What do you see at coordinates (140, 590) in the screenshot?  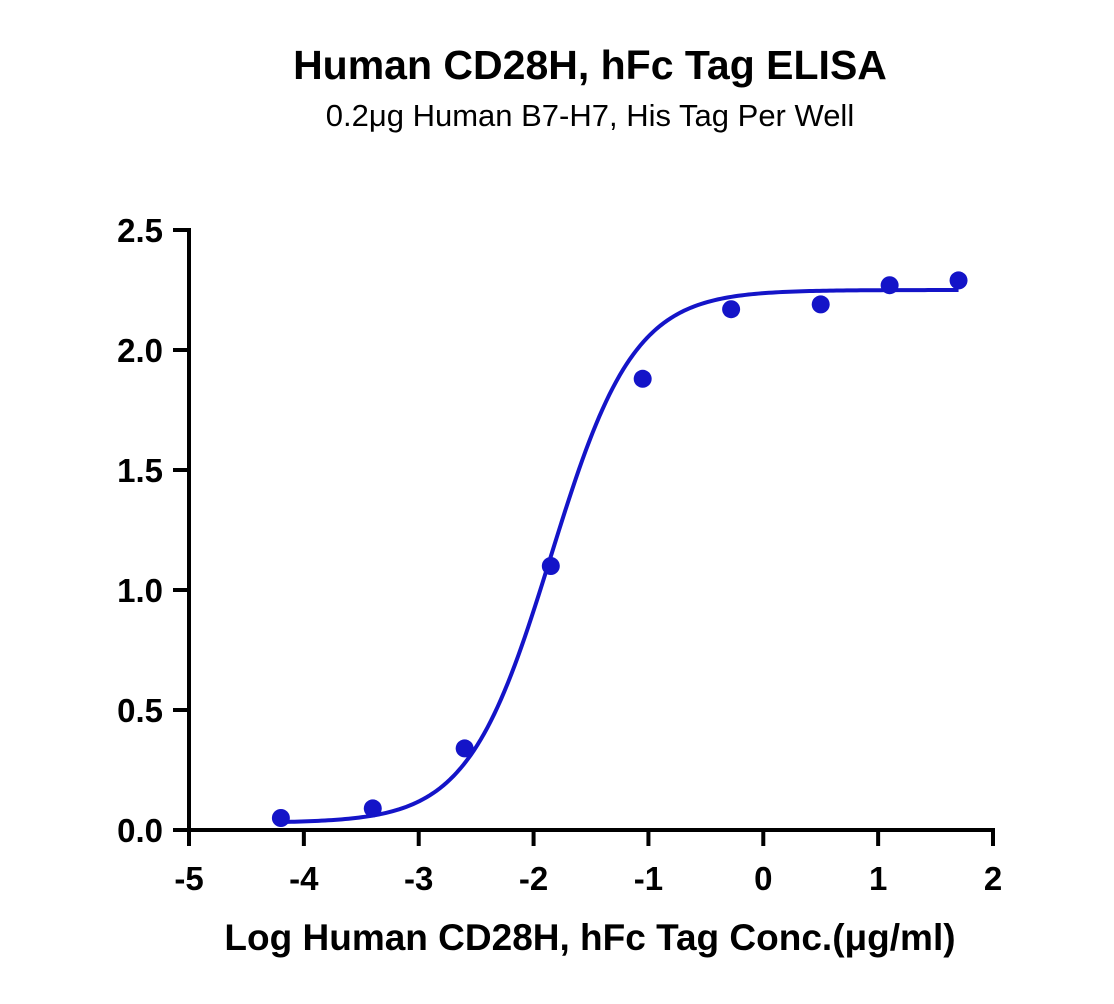 I see `y-tick-label: 1.0` at bounding box center [140, 590].